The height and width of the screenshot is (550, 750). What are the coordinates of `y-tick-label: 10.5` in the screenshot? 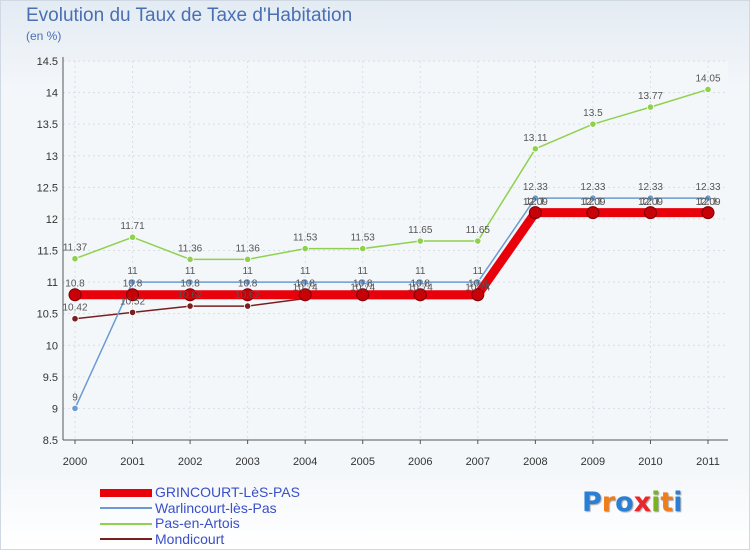 It's located at (47, 315).